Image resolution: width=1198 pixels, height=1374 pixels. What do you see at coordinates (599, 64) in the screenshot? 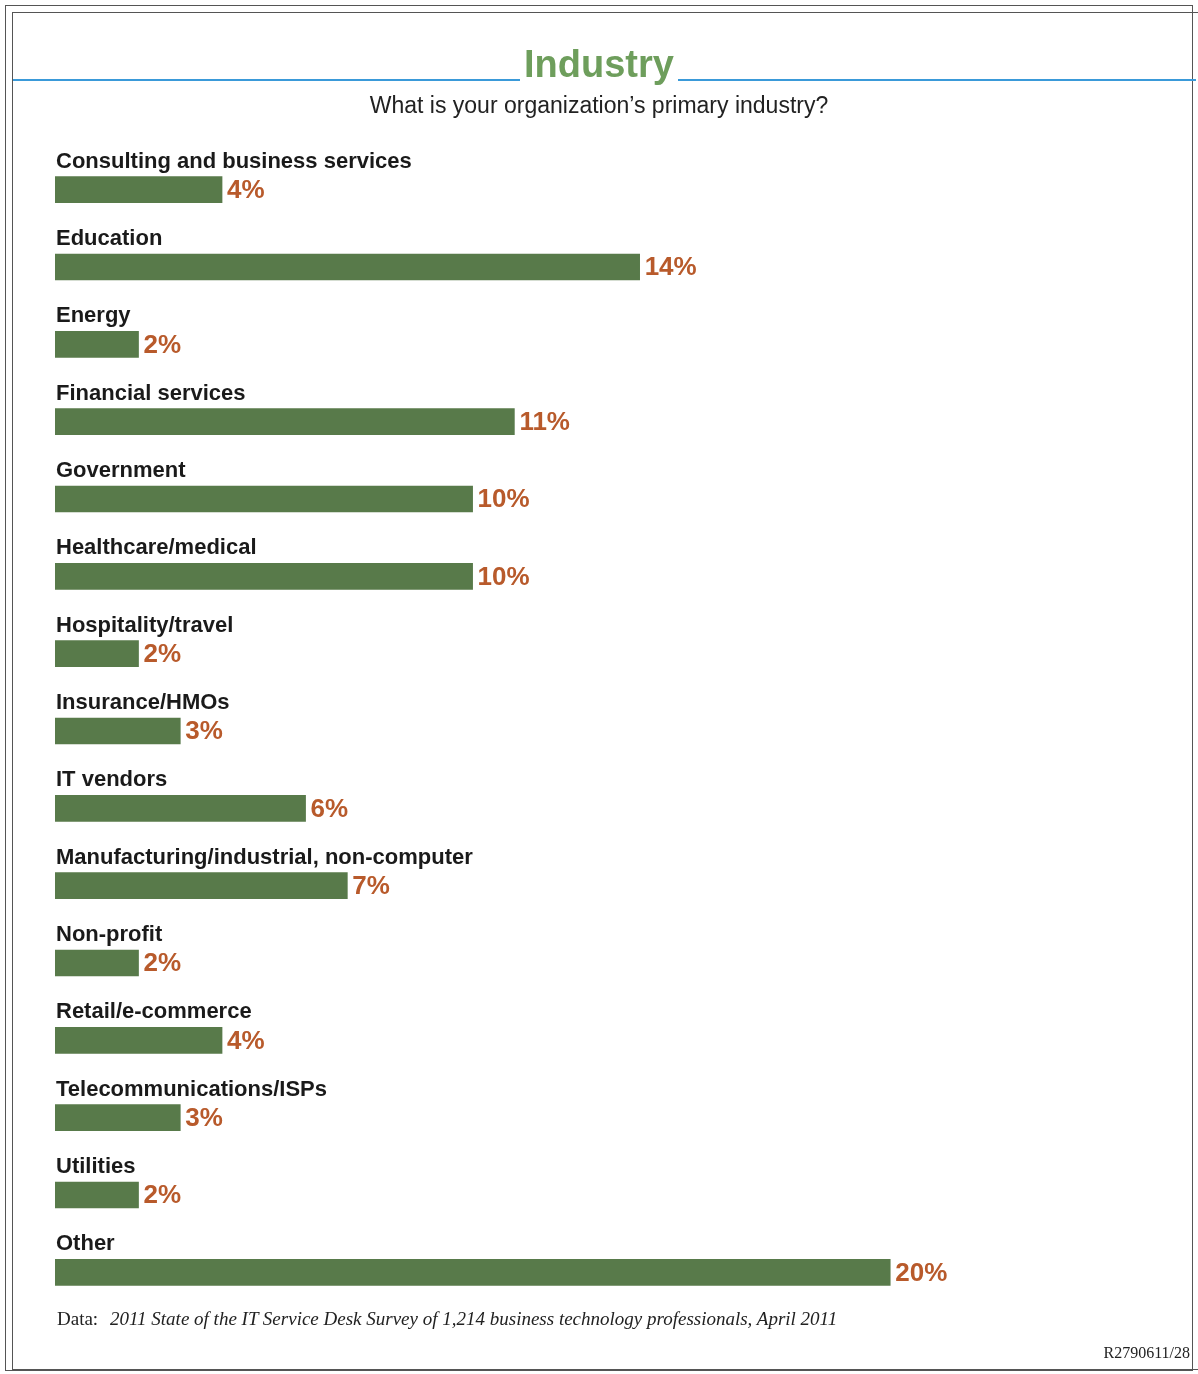
I see `chart-title: Industry` at bounding box center [599, 64].